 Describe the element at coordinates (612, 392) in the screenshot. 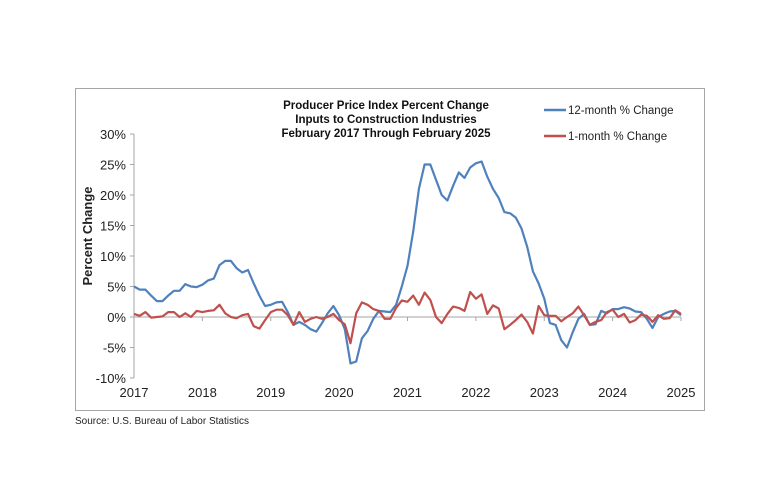

I see `x-tick-label: 2024` at that location.